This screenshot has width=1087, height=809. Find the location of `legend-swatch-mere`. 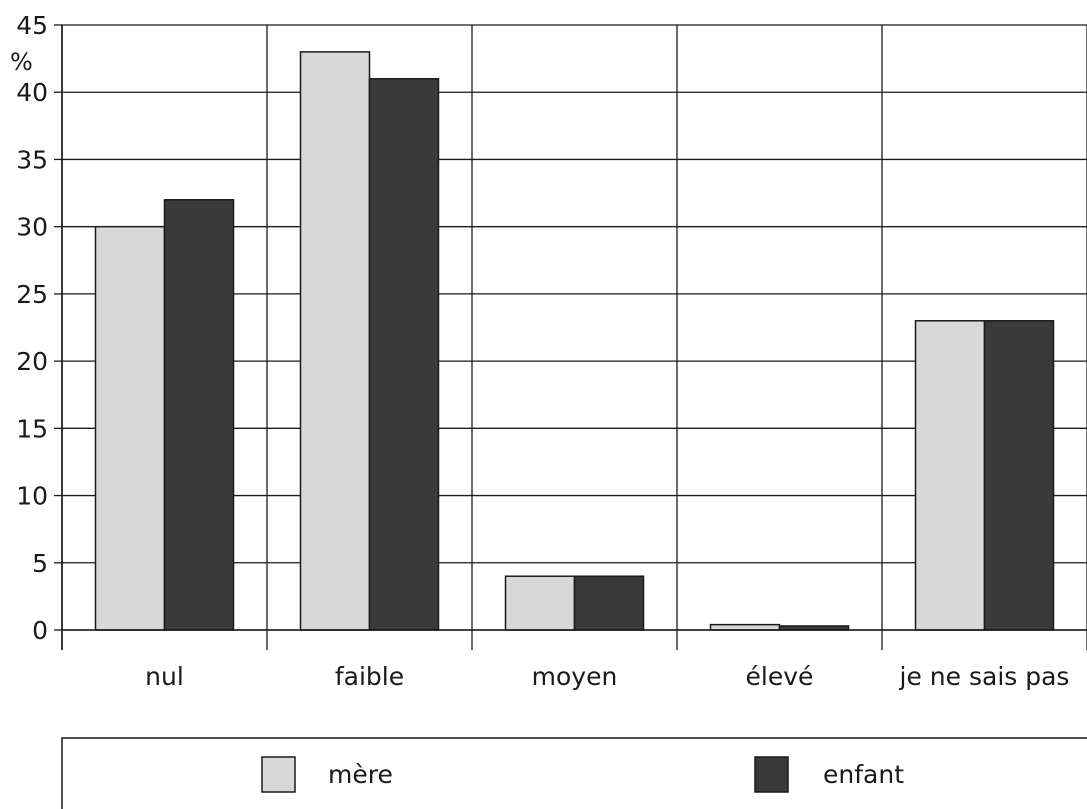

legend-swatch-mere is located at coordinates (278, 774).